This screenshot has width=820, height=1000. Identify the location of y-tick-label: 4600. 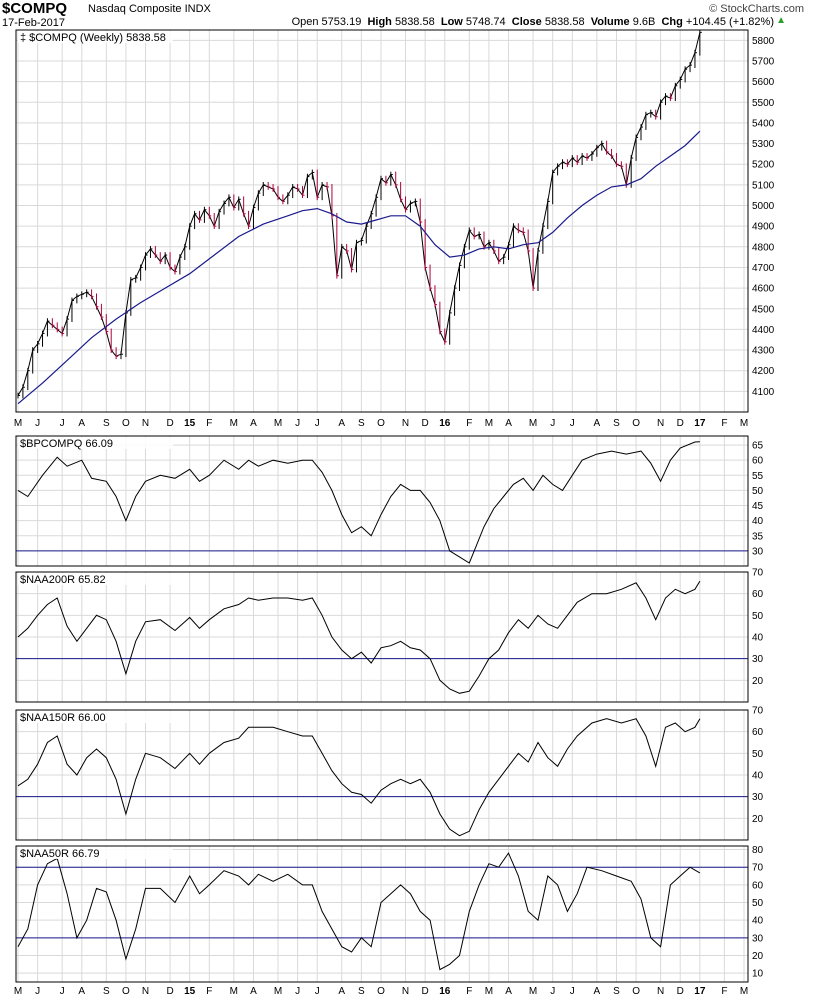
(763, 289).